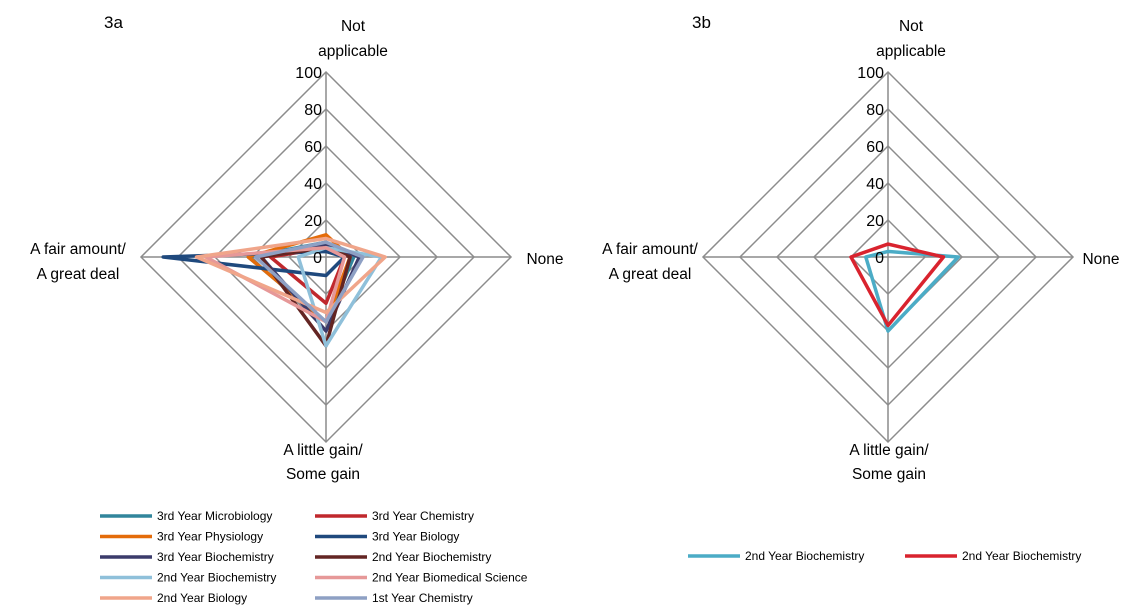 The height and width of the screenshot is (608, 1128). Describe the element at coordinates (214, 516) in the screenshot. I see `legend-entry: 3rd Year Microbiology` at that location.